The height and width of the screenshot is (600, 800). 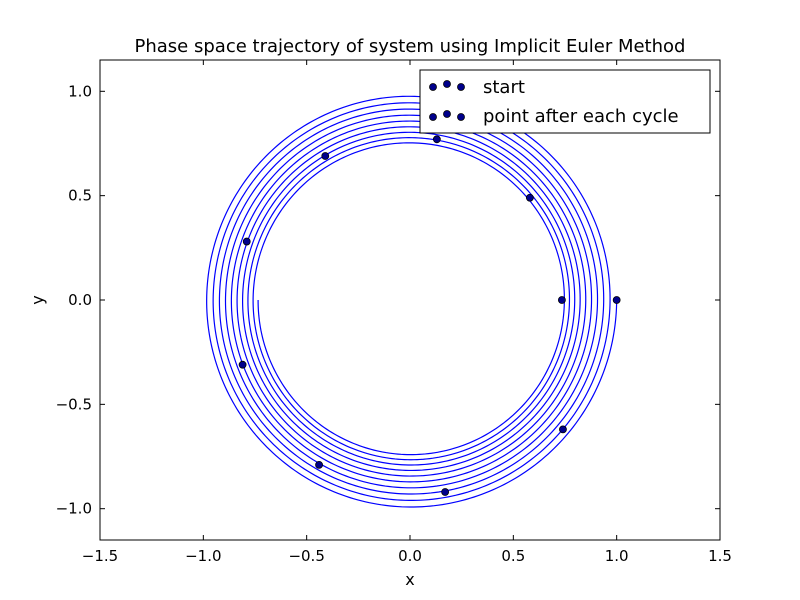 What do you see at coordinates (616, 300) in the screenshot?
I see `start-point` at bounding box center [616, 300].